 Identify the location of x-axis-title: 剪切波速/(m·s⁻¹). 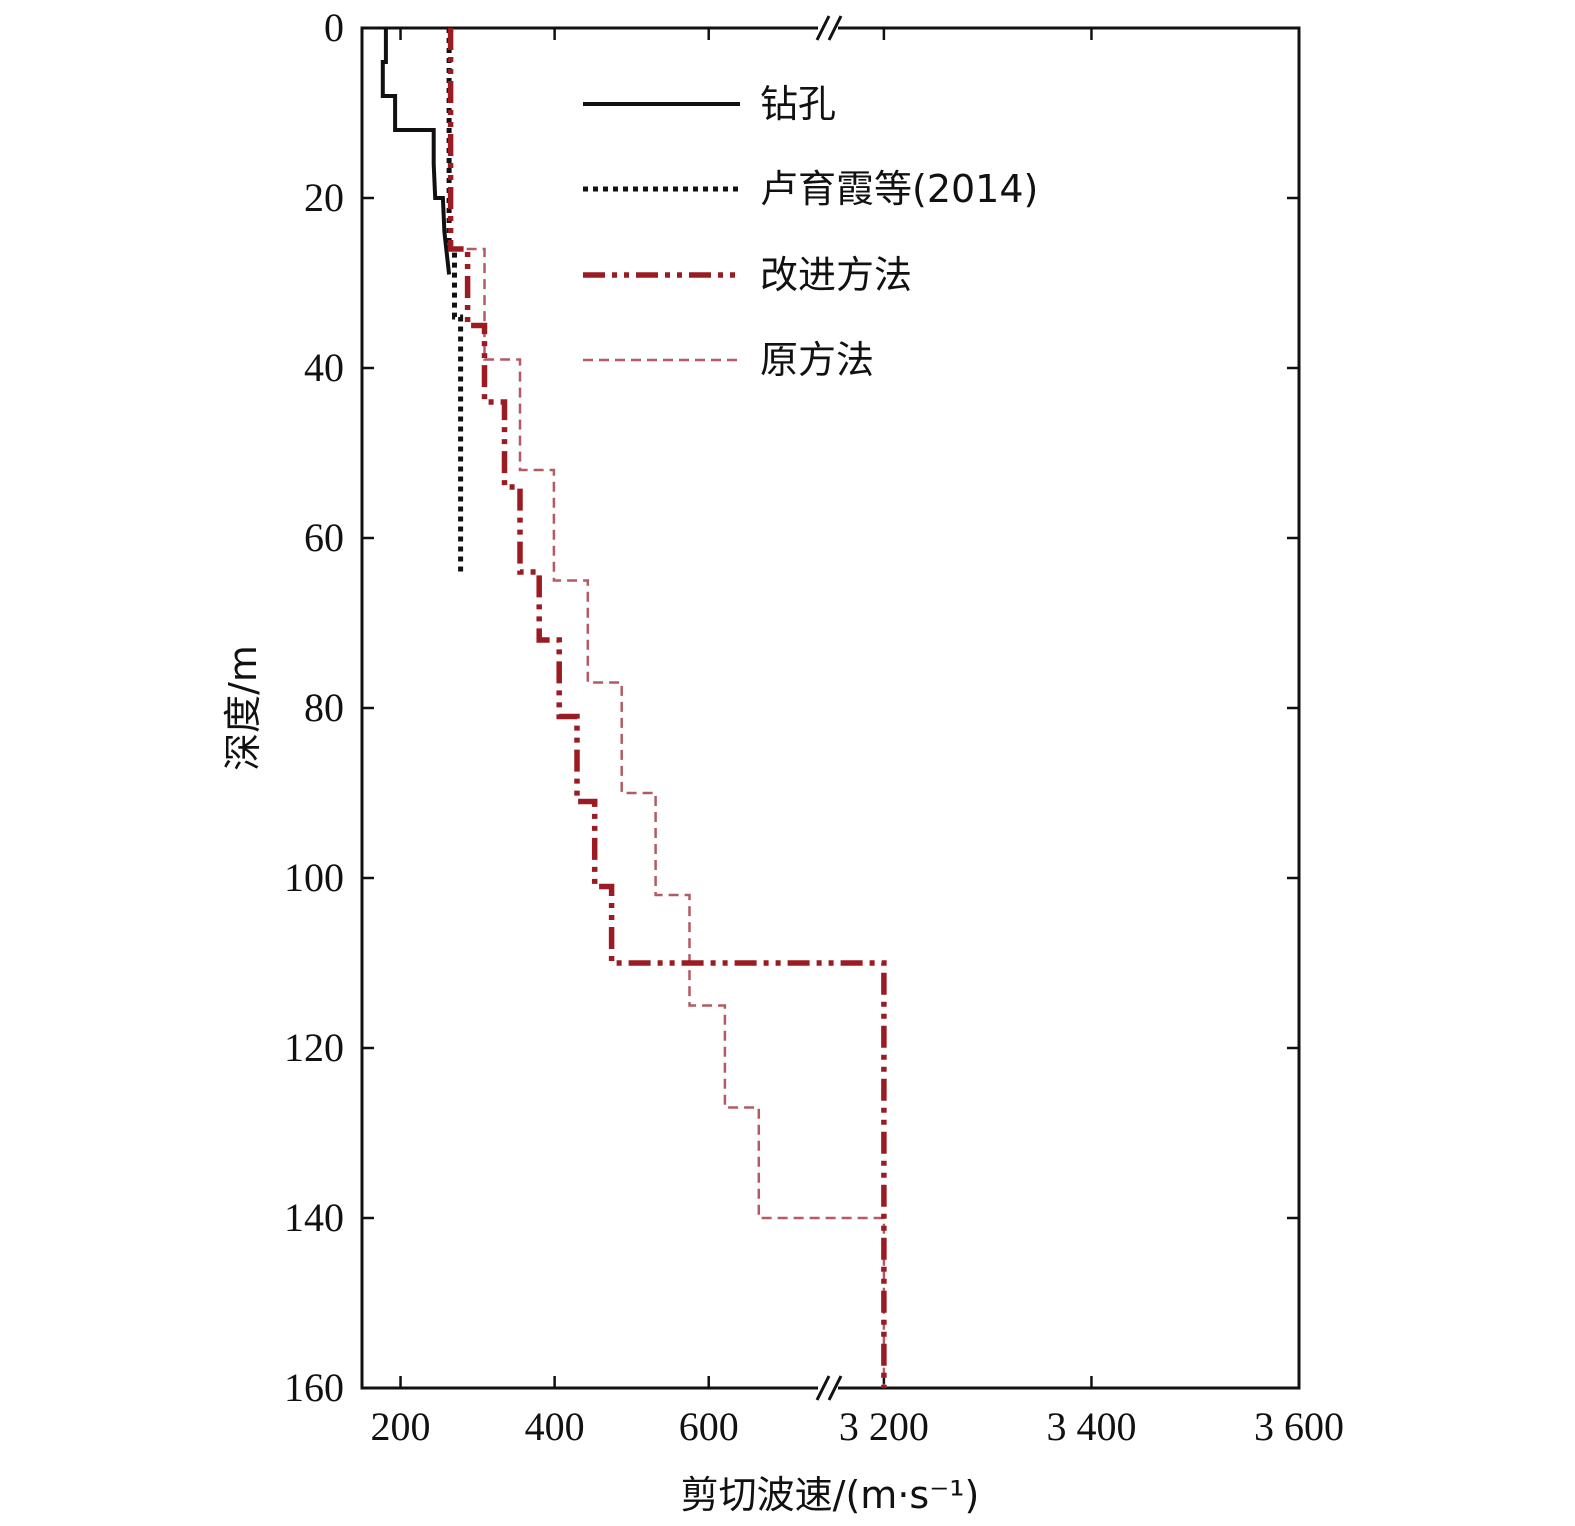
(830, 1495).